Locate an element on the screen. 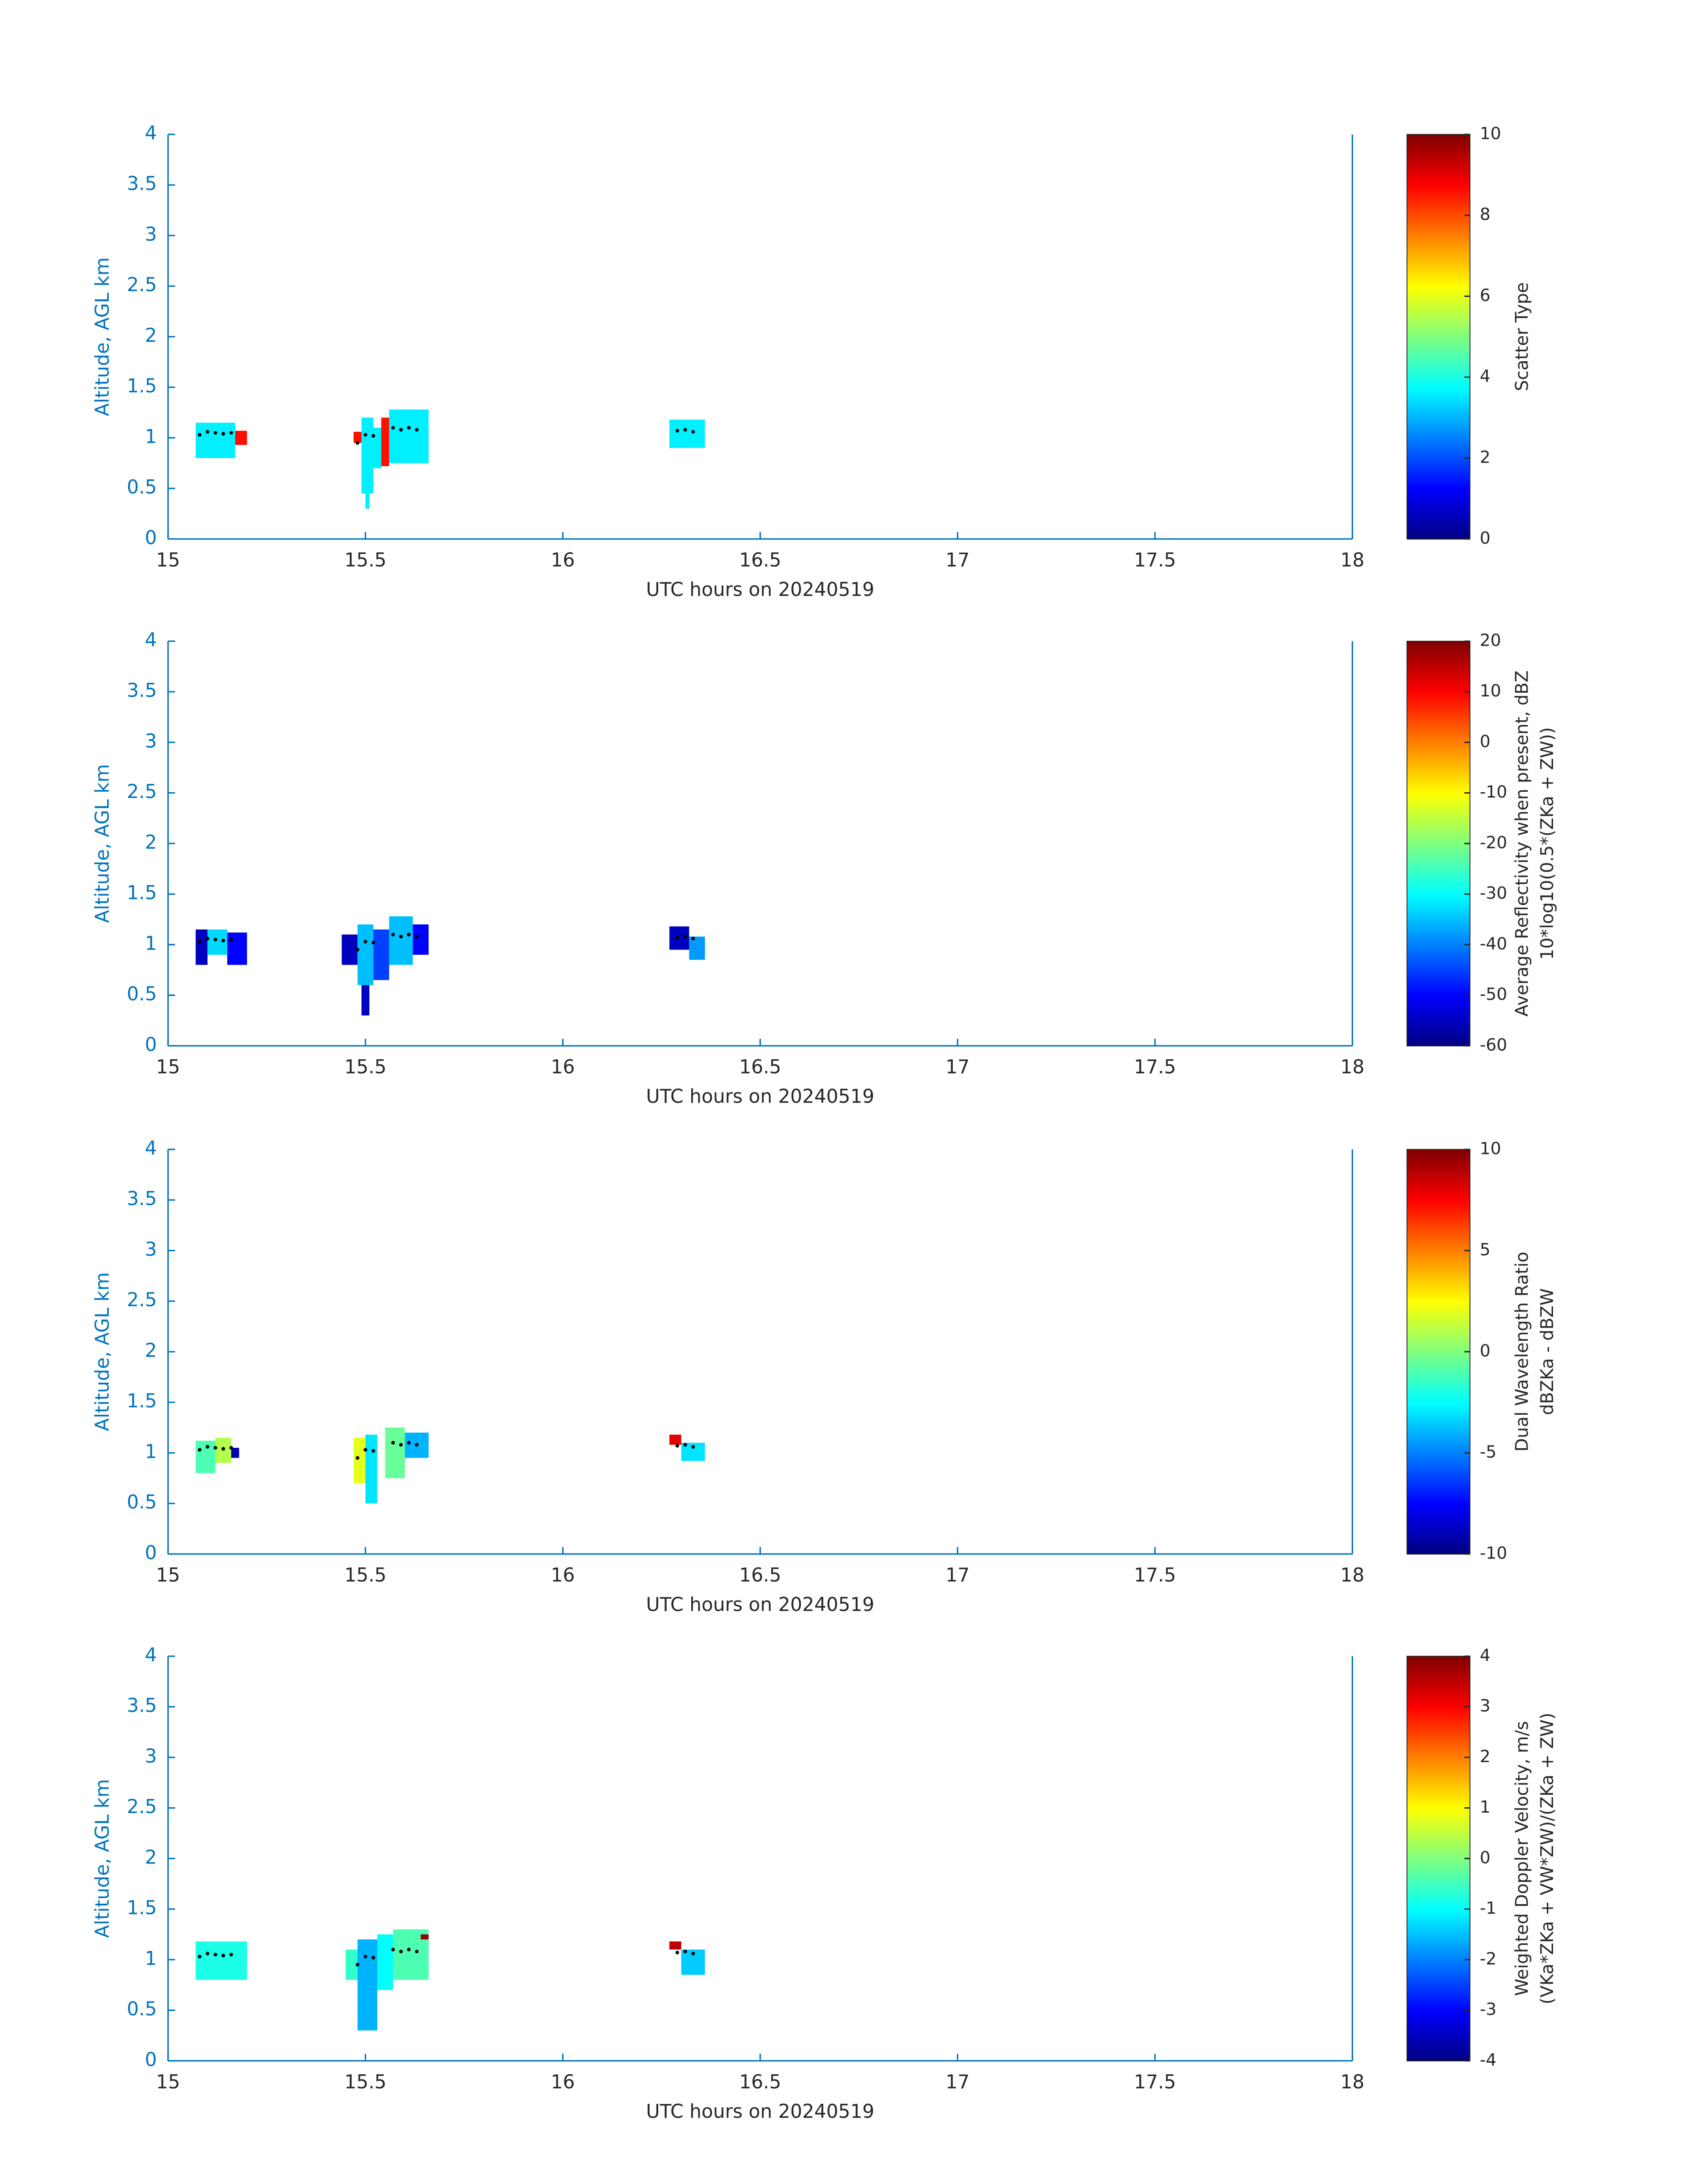 The height and width of the screenshot is (2177, 1708). x-axis-label: UTC hours on 20240519 is located at coordinates (760, 1096).